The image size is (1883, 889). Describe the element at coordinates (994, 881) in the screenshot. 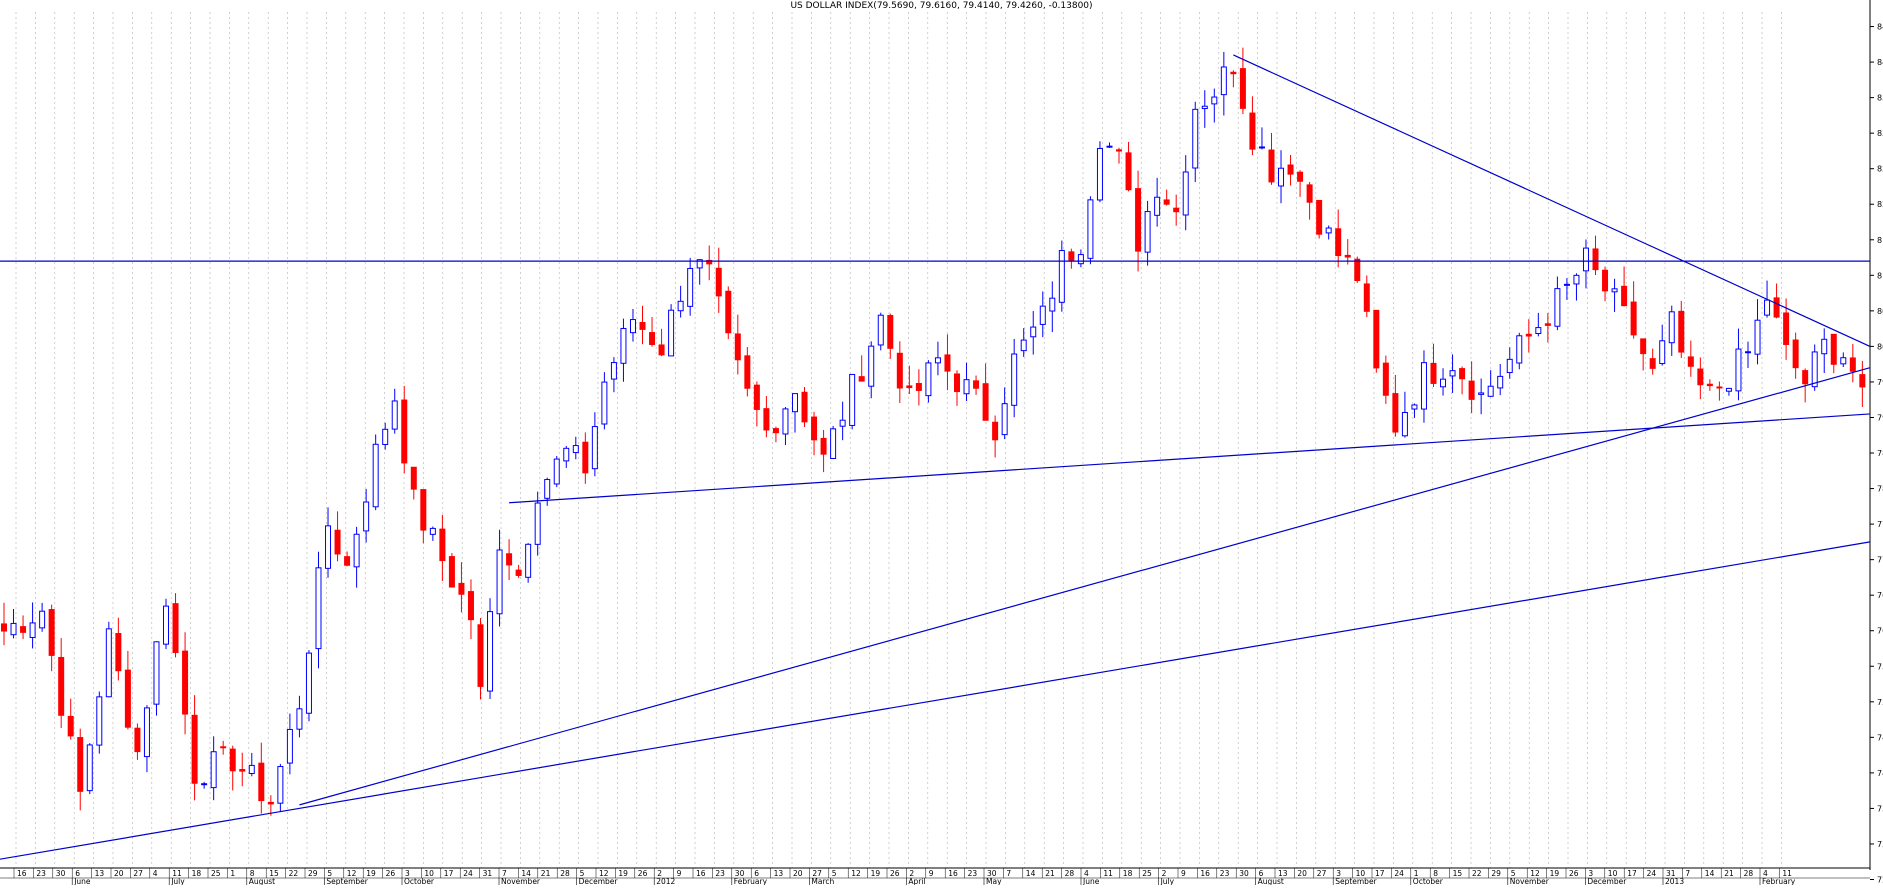

I see `month-label: May` at that location.